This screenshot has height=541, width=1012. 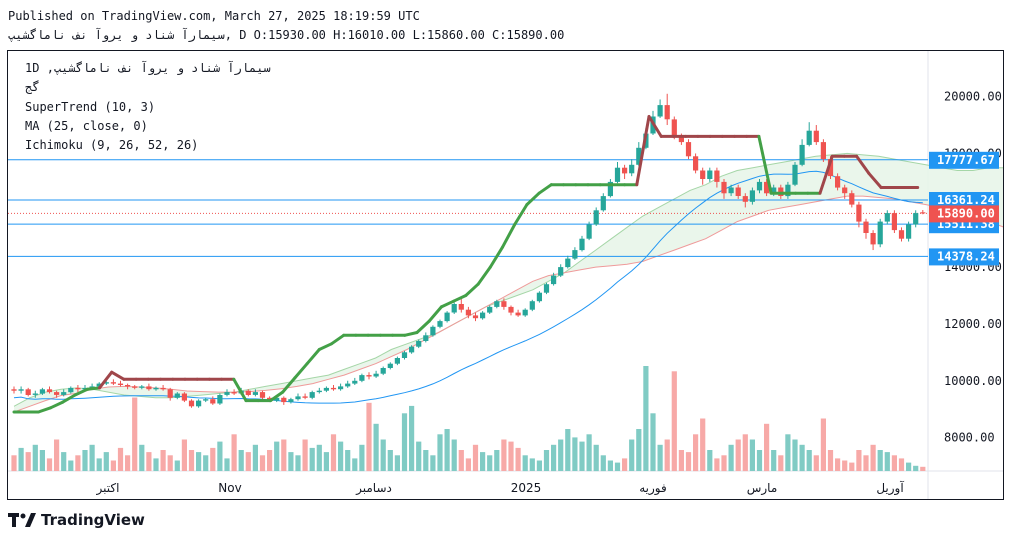 I want to click on legend-supertrend: SuperTrend (10, 3), so click(x=90, y=107).